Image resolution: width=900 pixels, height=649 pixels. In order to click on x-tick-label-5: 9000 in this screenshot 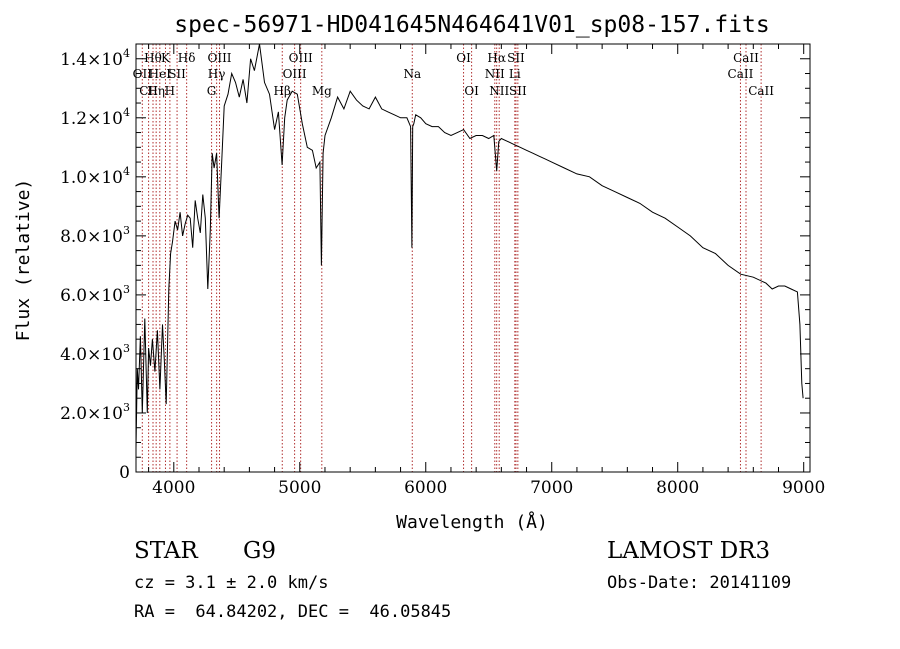, I will do `click(803, 488)`.